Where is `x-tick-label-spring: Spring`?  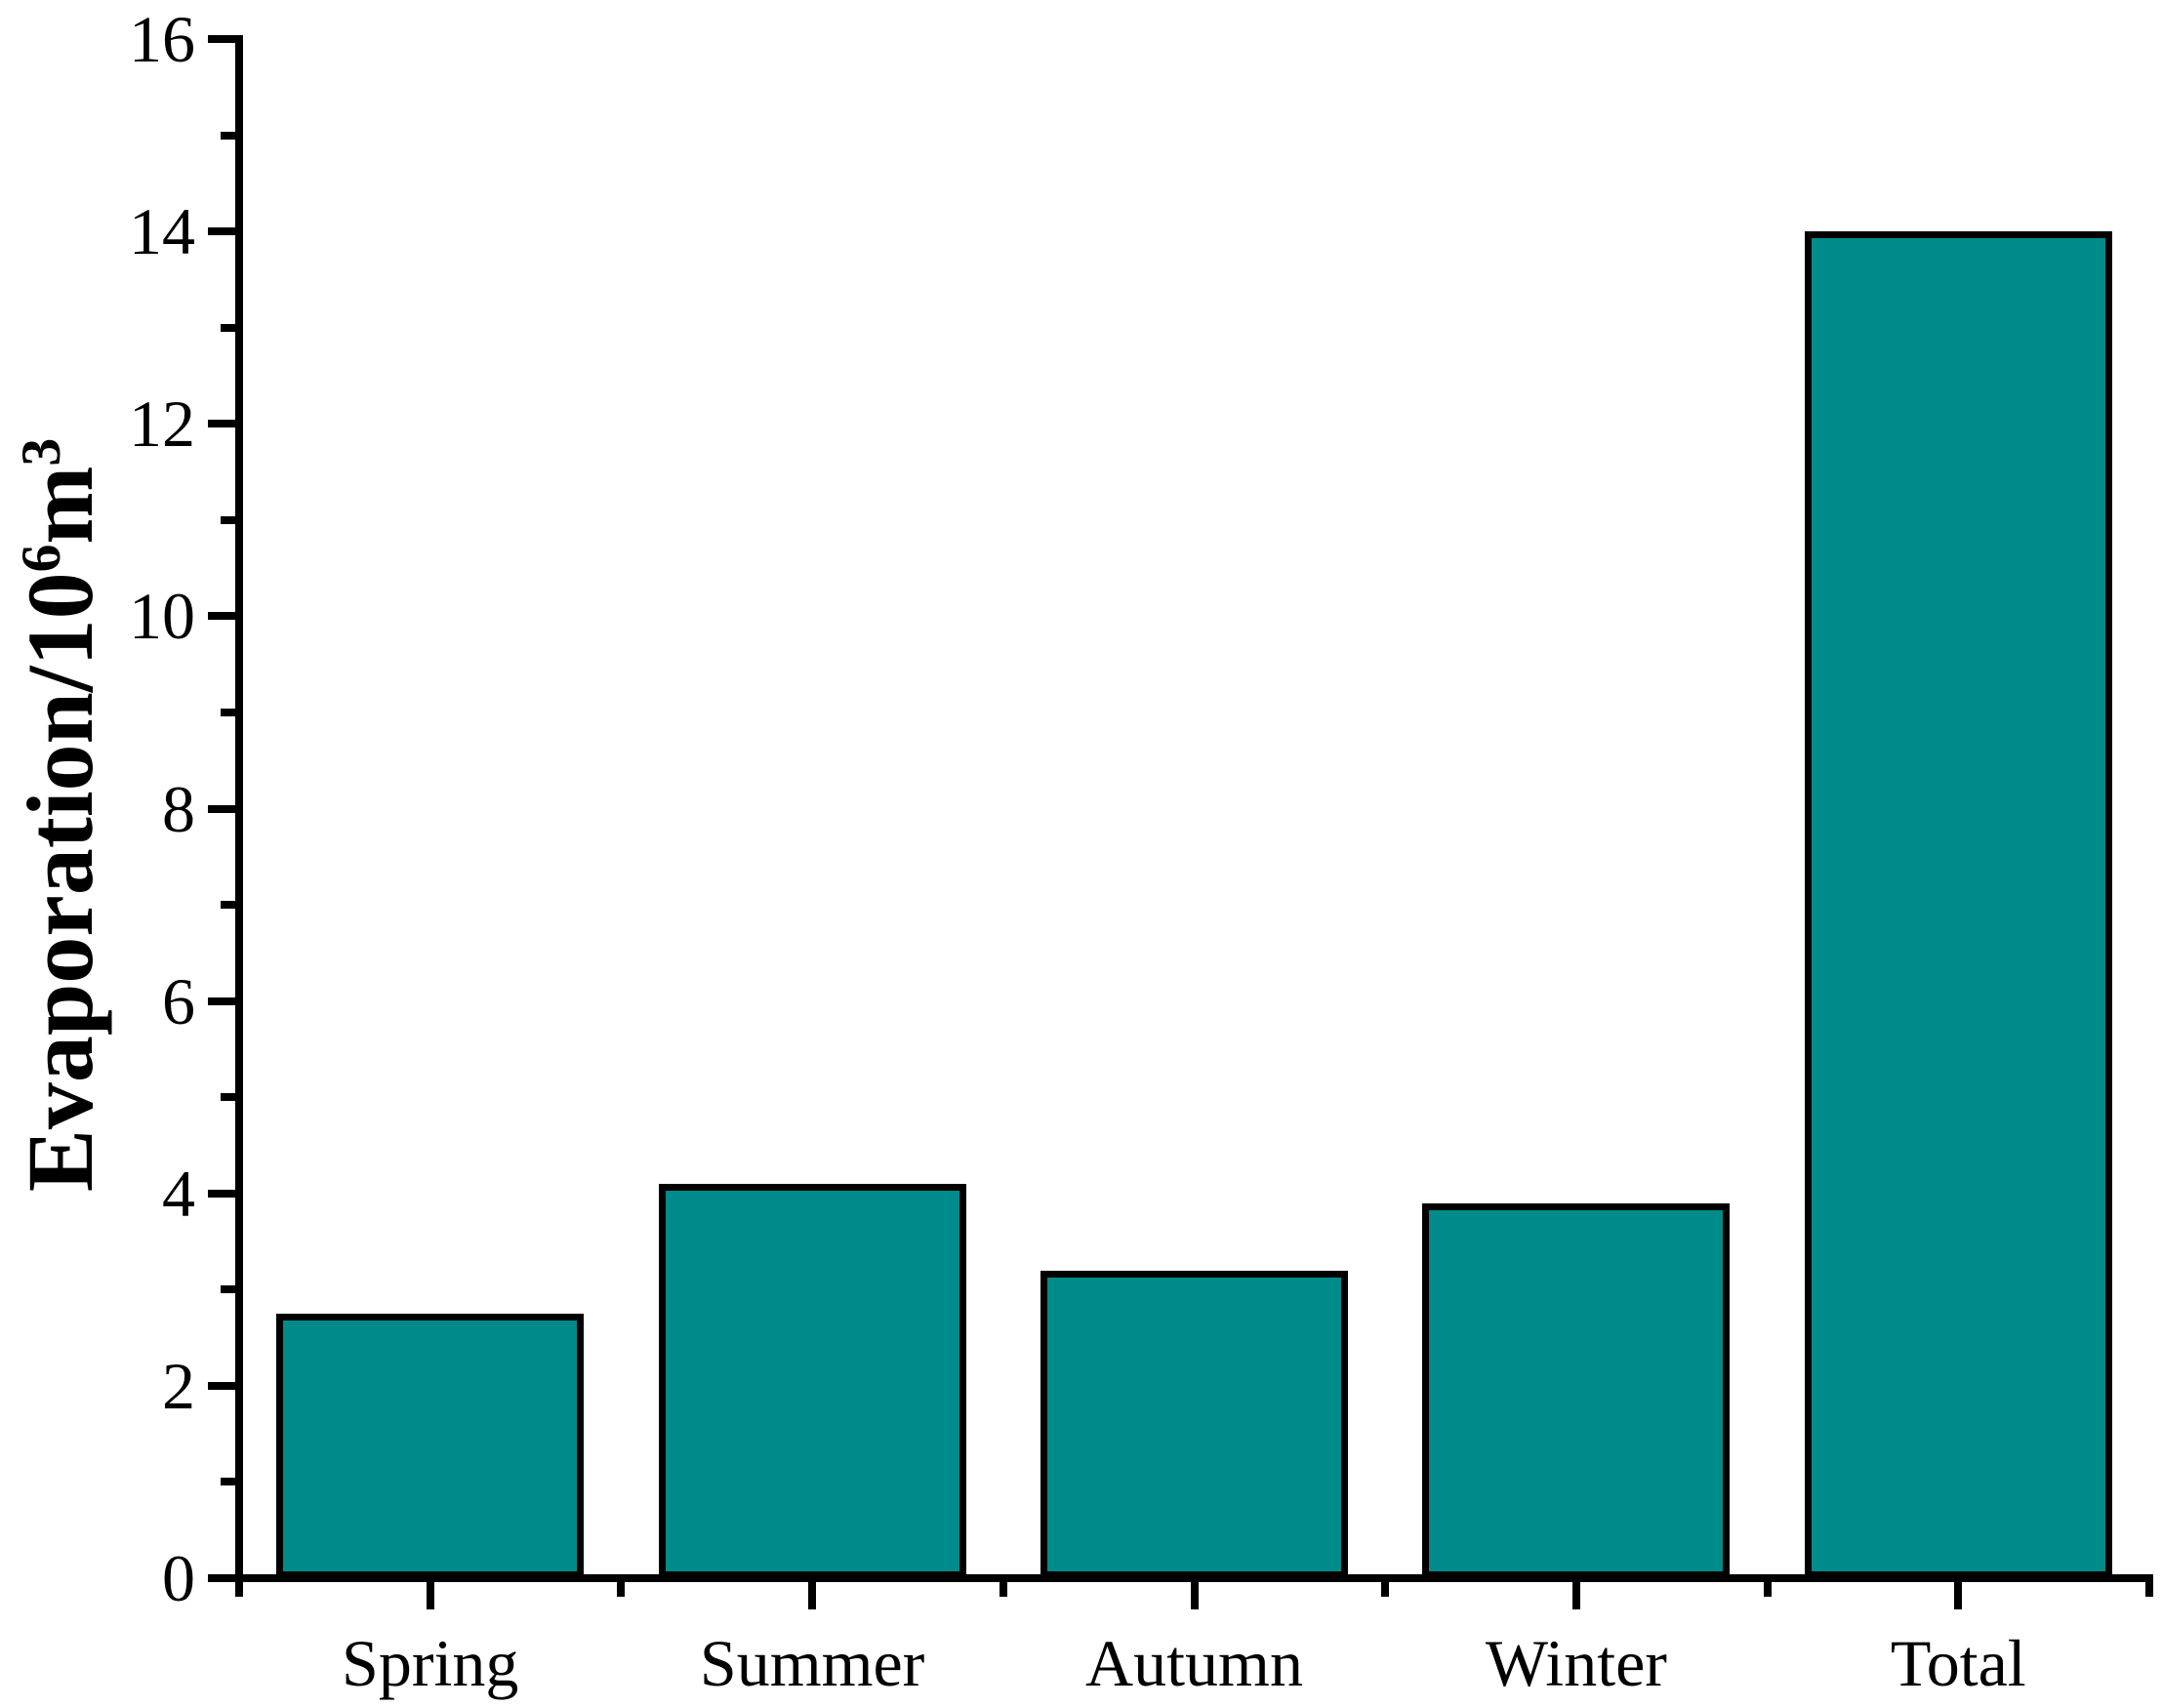
x-tick-label-spring: Spring is located at coordinates (430, 1663).